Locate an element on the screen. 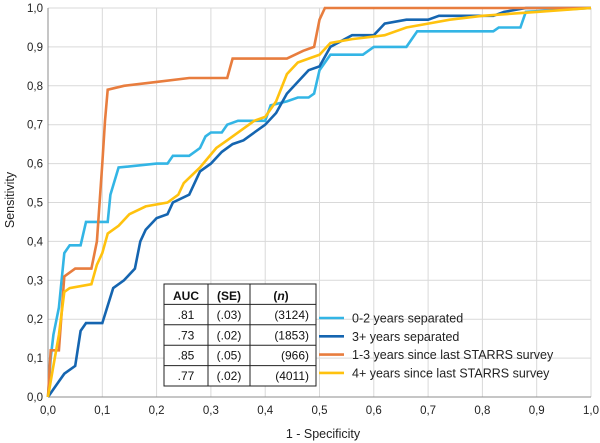 The width and height of the screenshot is (600, 443). table-row: .73 (.02) (1853) is located at coordinates (243, 335).